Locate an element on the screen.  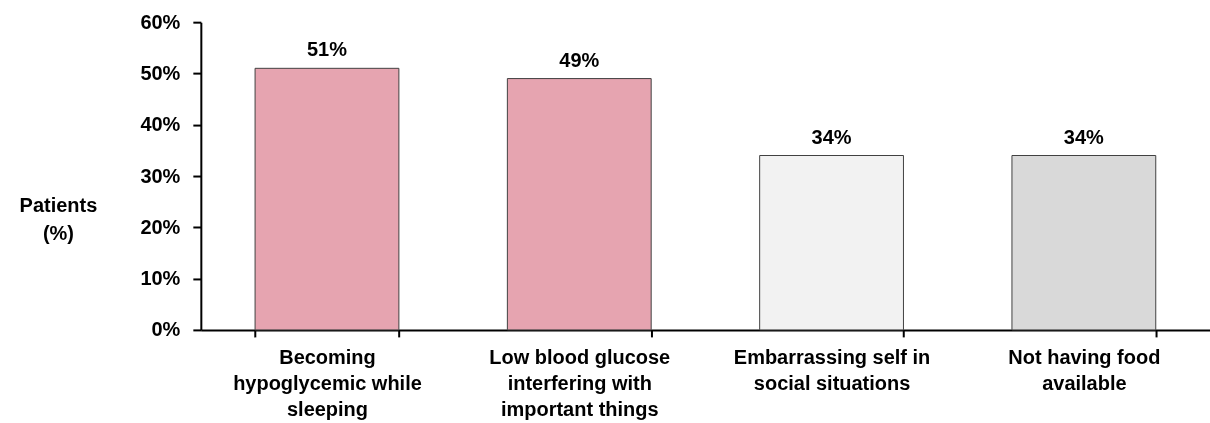
y-tick-label: 40% is located at coordinates (160, 124).